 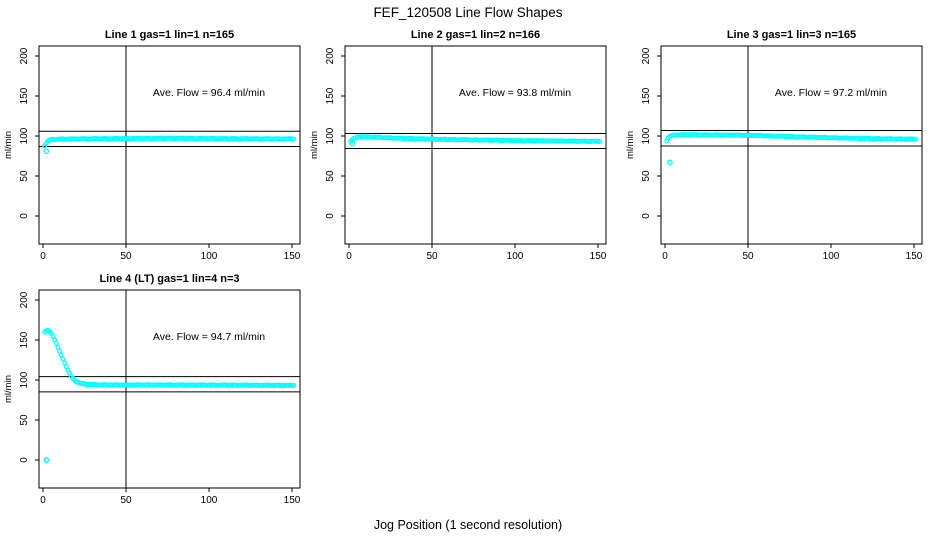 I want to click on ave-flow-annotation-line2: Ave. Flow = 93.8 ml/min, so click(x=515, y=93).